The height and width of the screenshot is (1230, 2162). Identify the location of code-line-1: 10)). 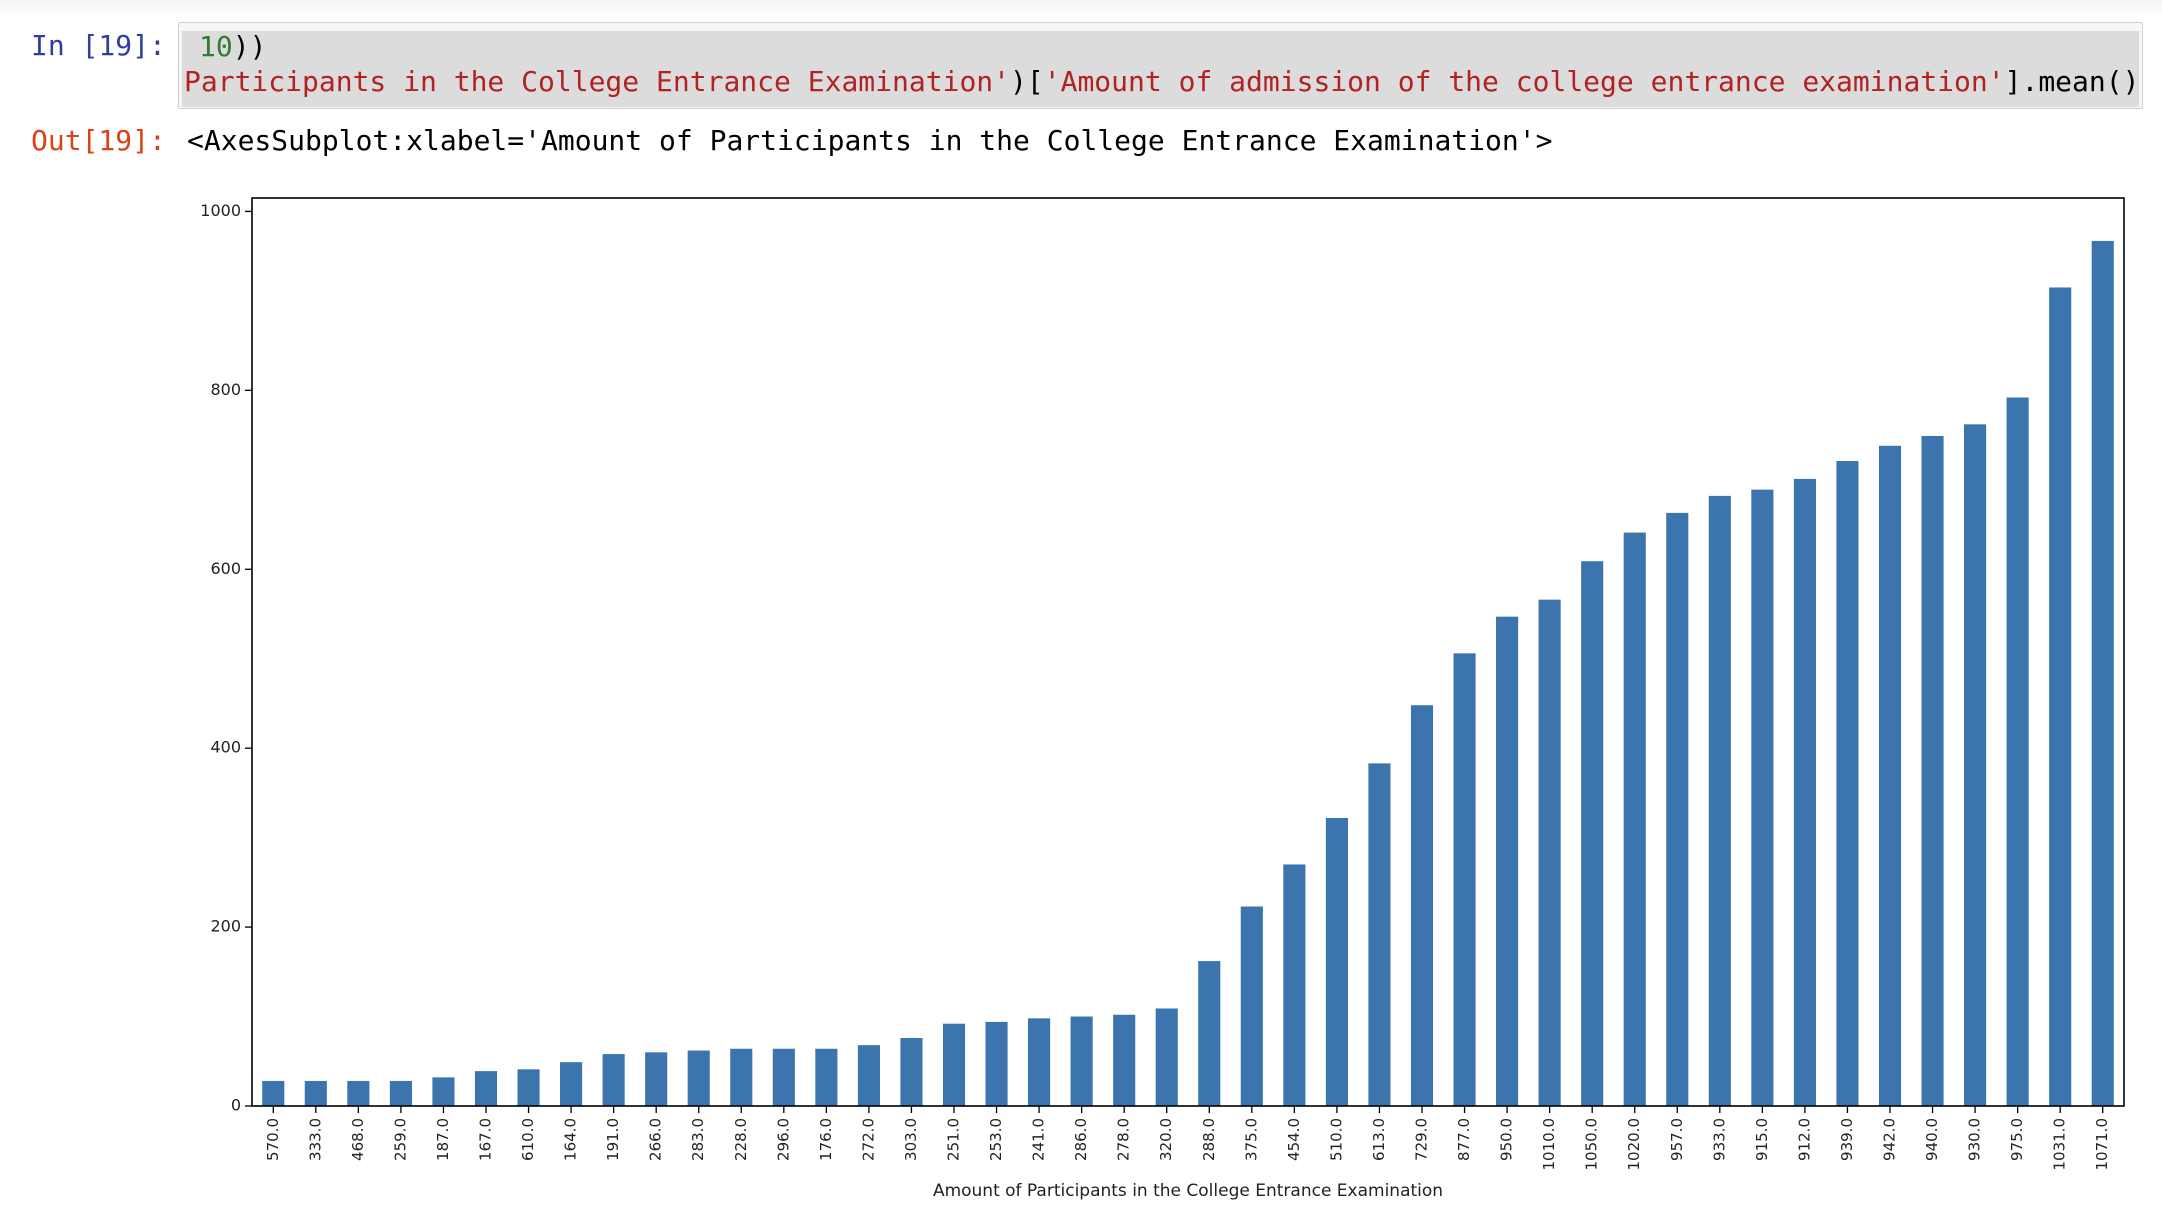
(232, 46).